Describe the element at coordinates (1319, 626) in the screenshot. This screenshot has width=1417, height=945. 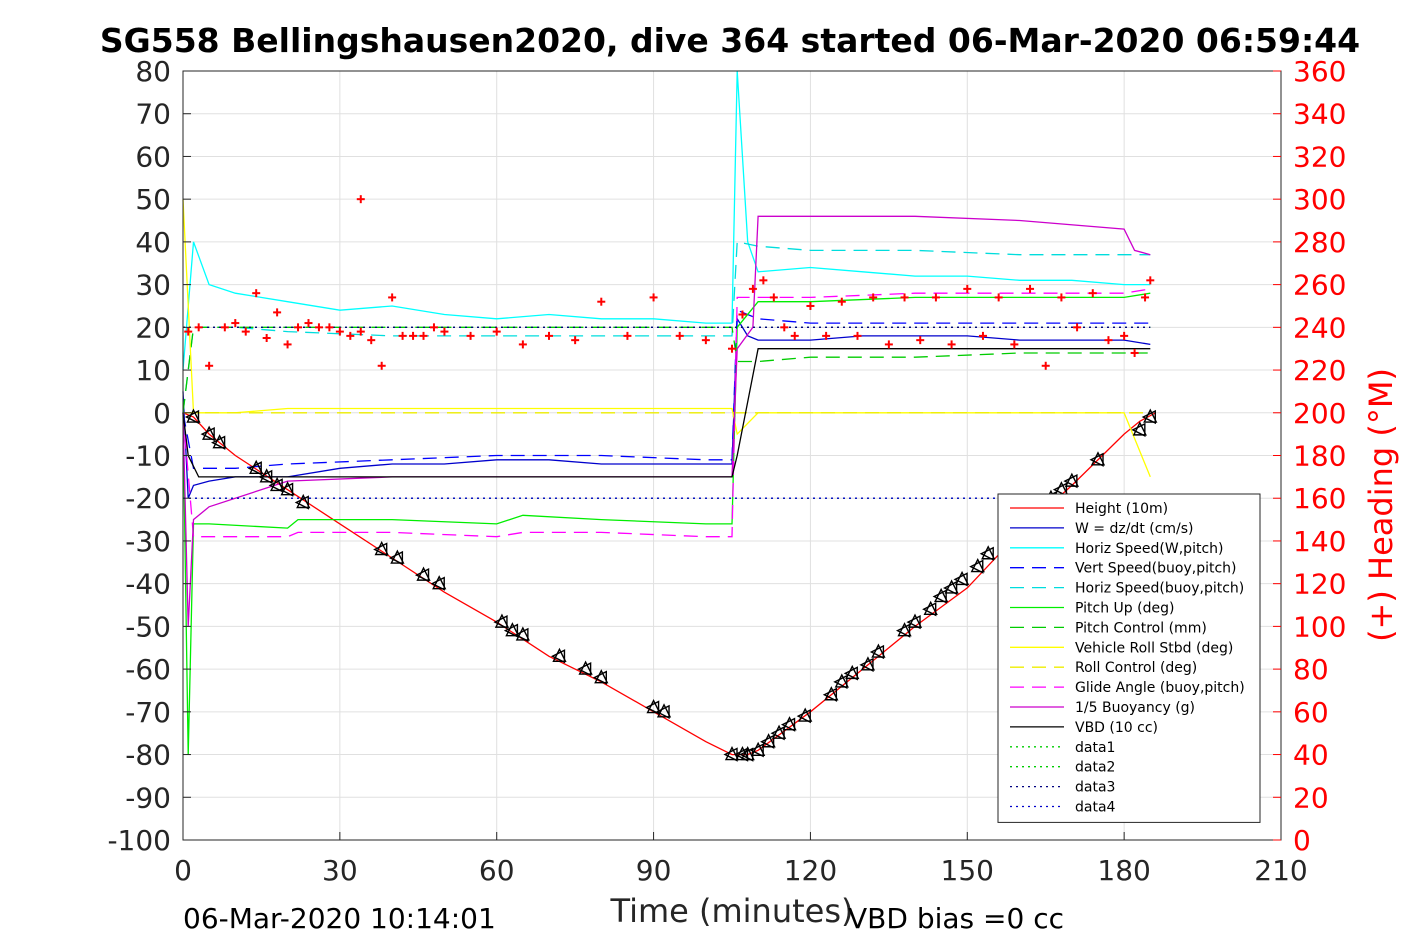
I see `y-right-tick-label: 100` at that location.